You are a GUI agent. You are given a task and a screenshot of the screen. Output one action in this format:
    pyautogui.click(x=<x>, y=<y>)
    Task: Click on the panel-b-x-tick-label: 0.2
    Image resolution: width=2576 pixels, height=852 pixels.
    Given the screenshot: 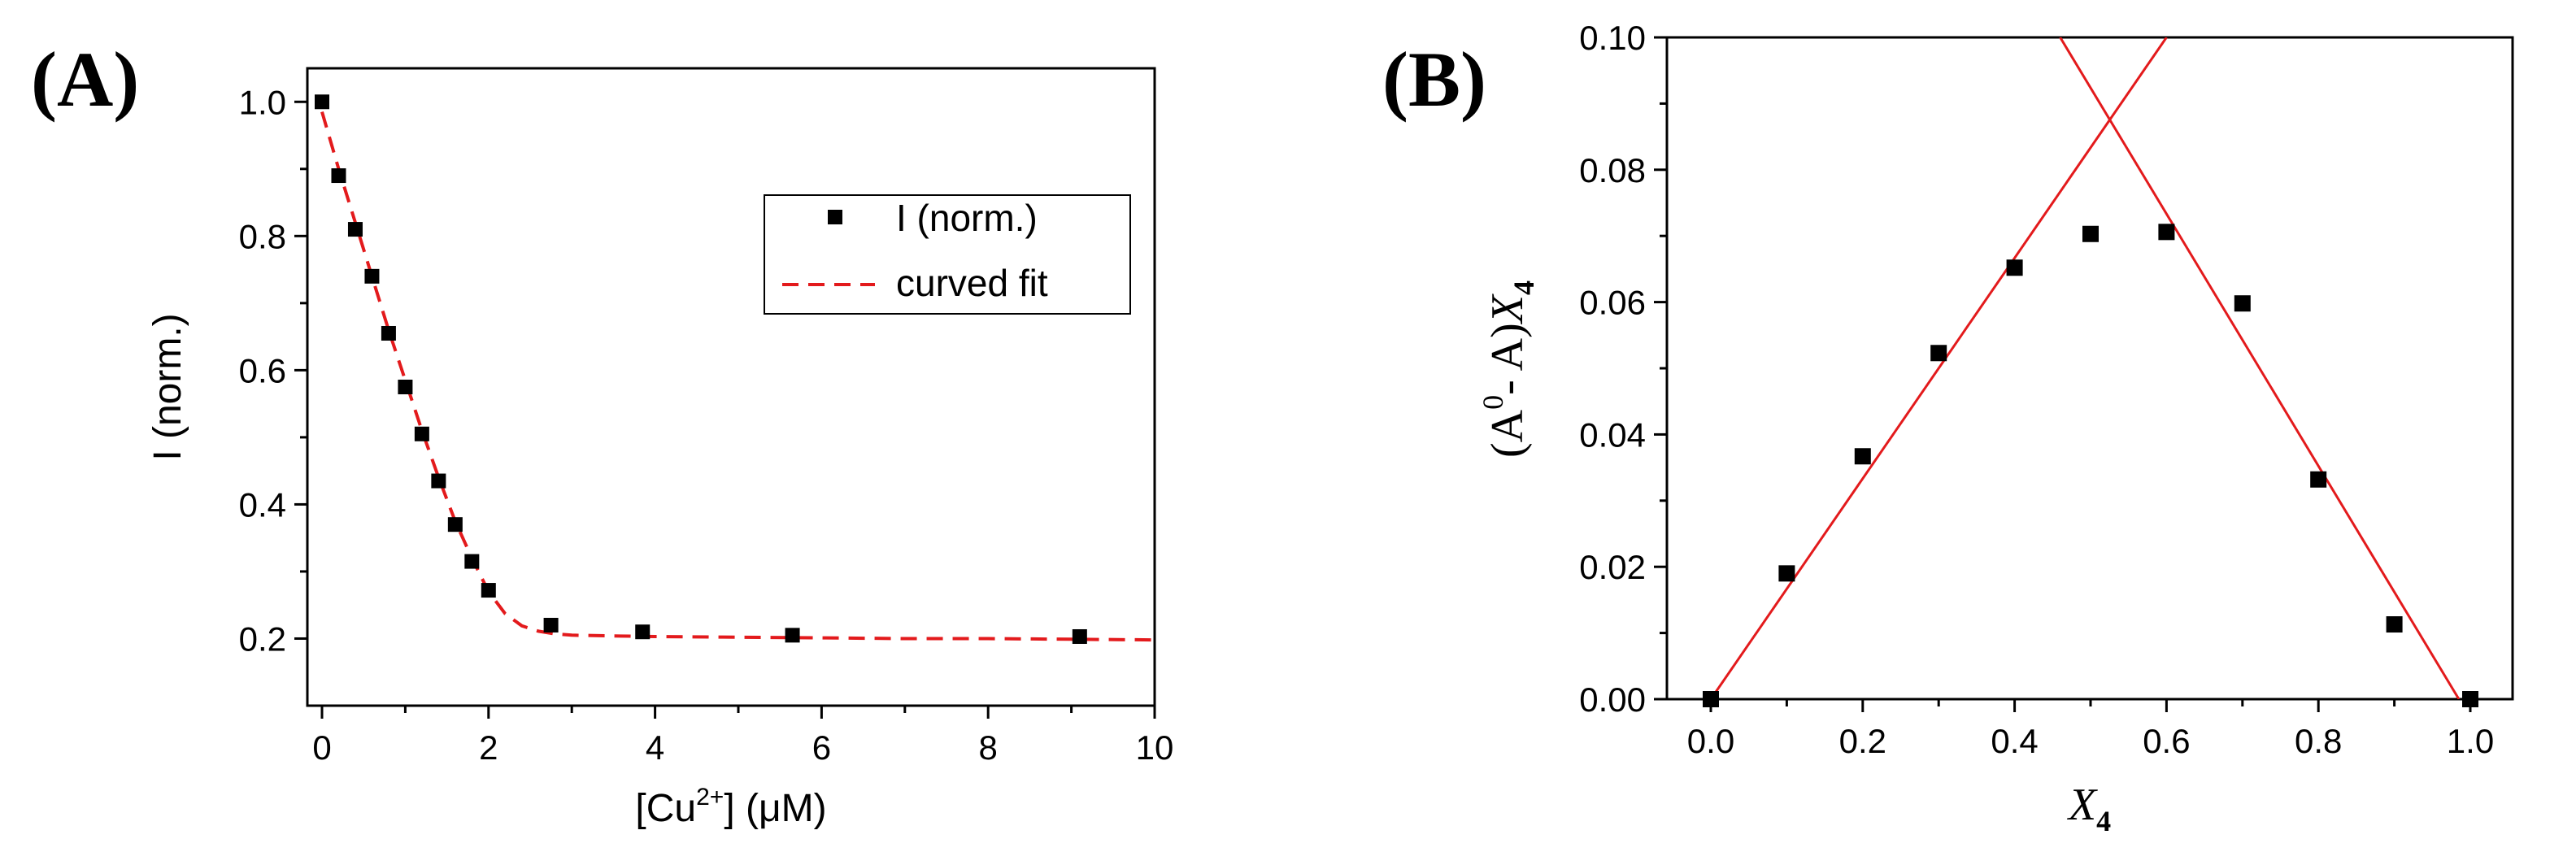 What is the action you would take?
    pyautogui.click(x=1863, y=741)
    